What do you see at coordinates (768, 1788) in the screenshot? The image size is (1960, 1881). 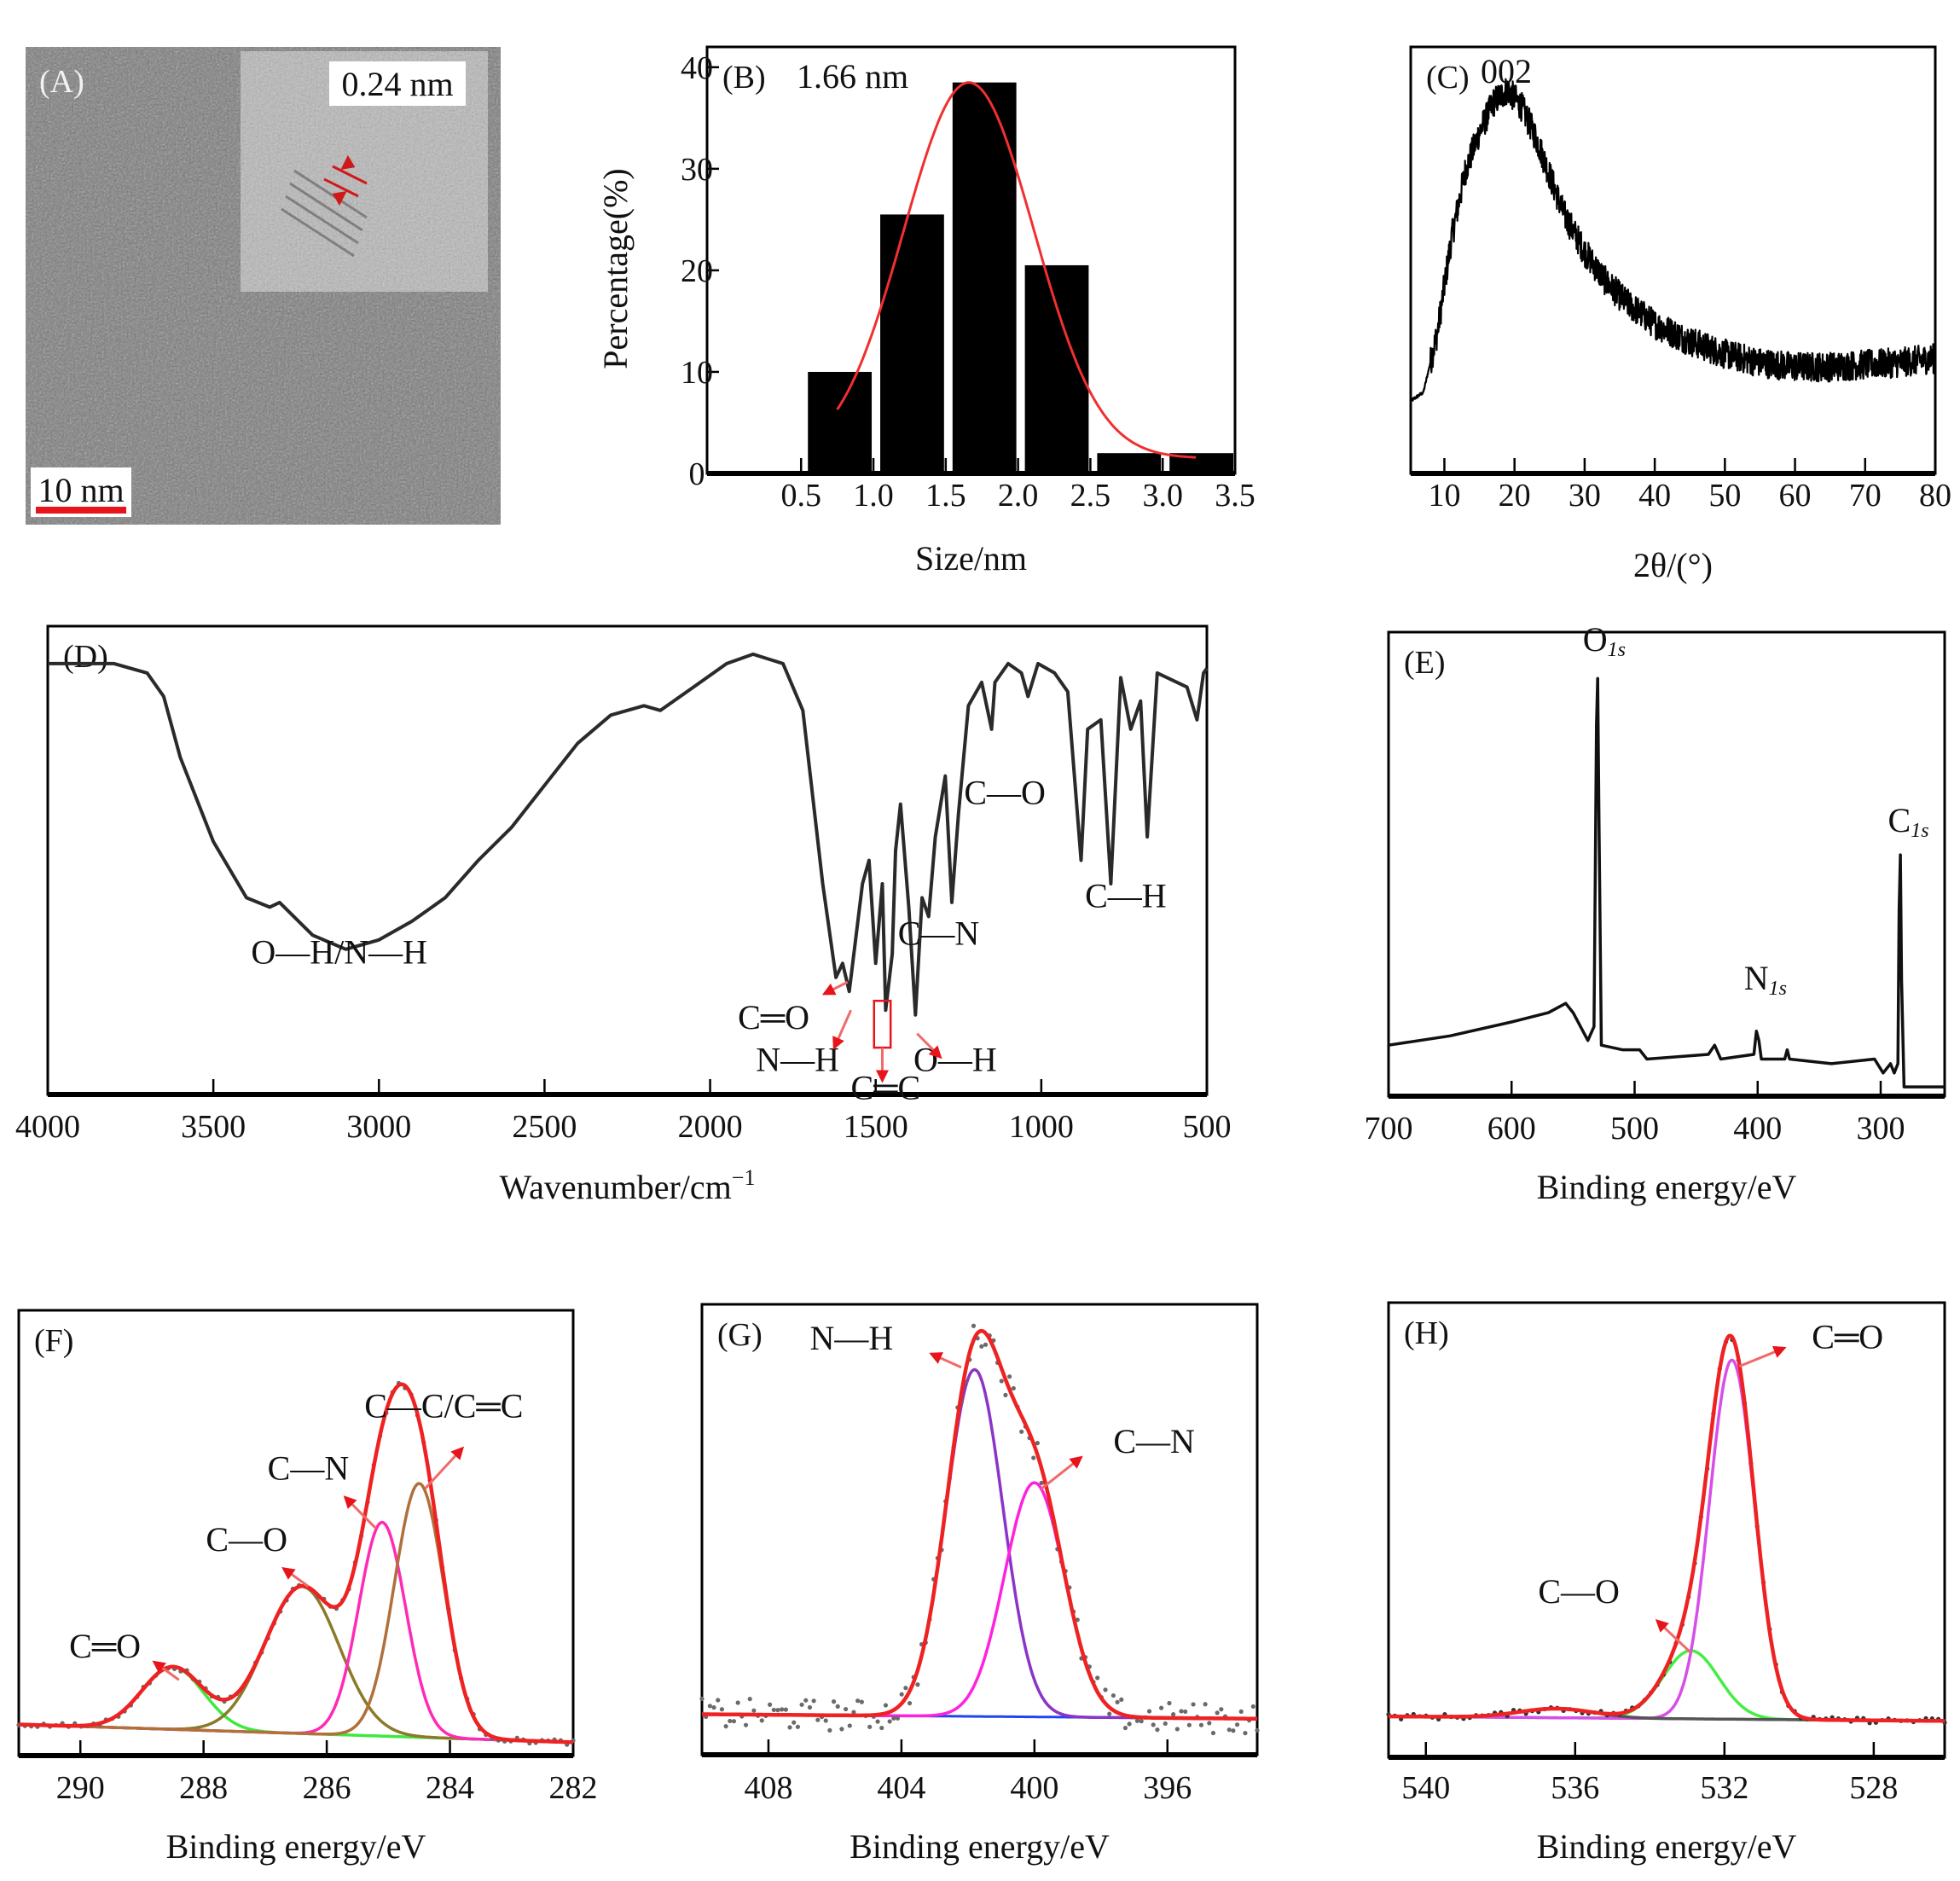 I see `x-tick-label: 408` at bounding box center [768, 1788].